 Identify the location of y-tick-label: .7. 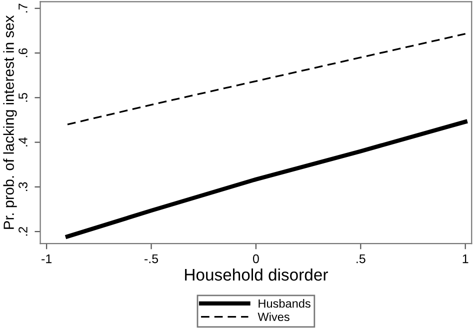
(23, 8).